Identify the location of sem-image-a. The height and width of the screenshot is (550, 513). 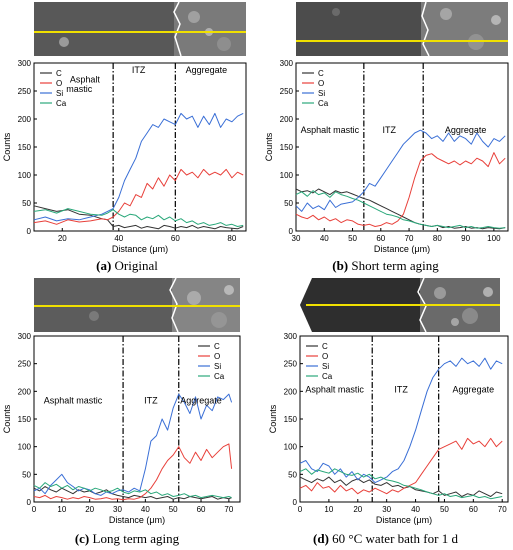
(140, 29).